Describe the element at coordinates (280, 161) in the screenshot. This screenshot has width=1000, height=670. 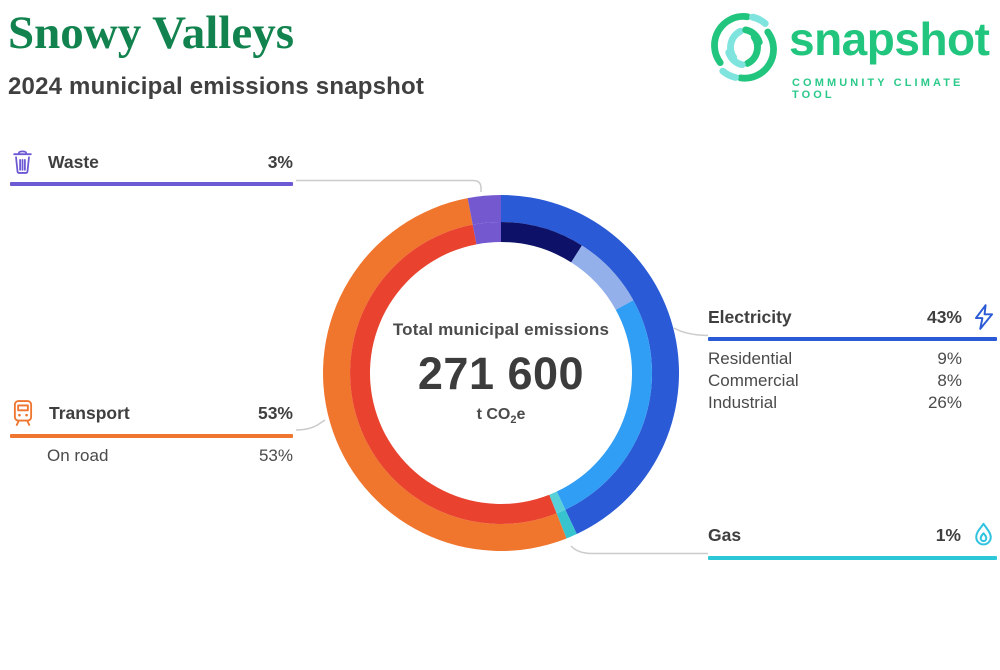
I see `waste-value: 3%` at that location.